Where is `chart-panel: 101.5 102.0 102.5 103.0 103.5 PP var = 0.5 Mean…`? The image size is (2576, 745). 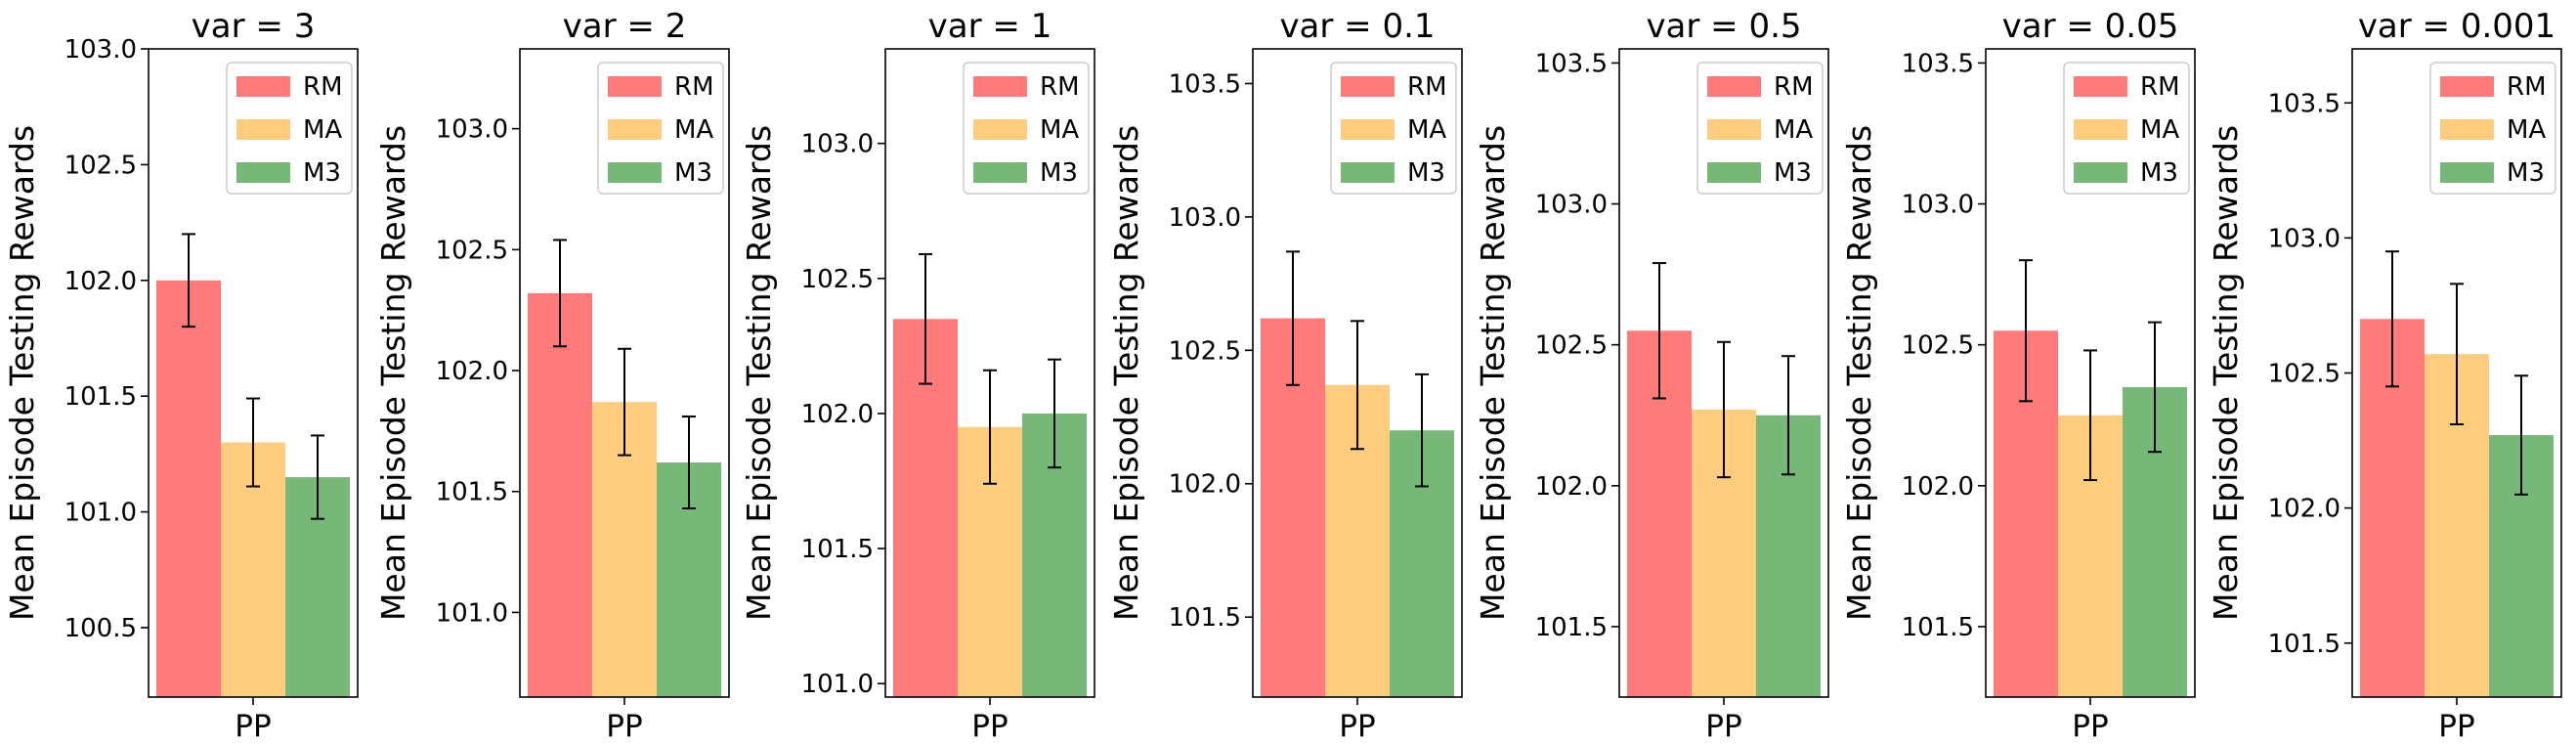
chart-panel: 101.5 102.0 102.5 103.0 103.5 PP var = 0.5 Mean… is located at coordinates (1651, 375).